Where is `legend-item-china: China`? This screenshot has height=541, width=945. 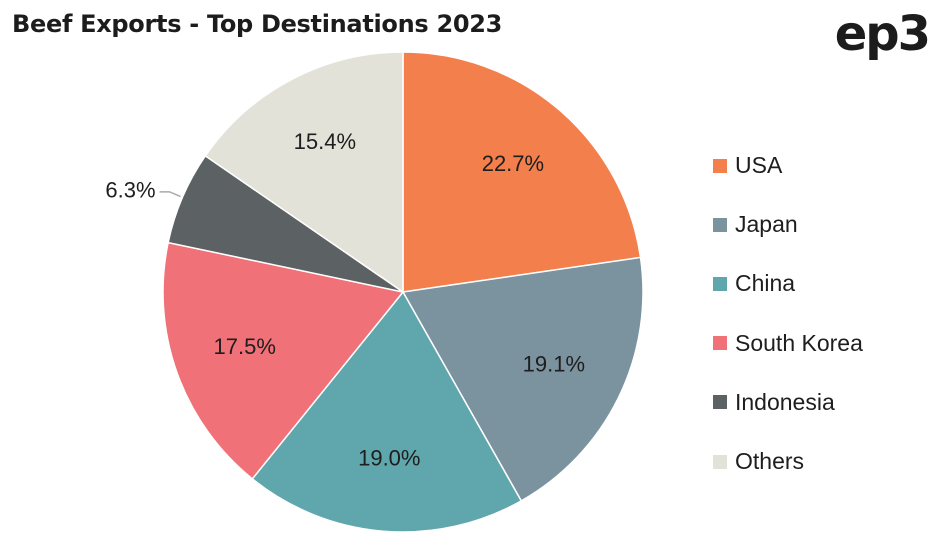 legend-item-china: China is located at coordinates (788, 283).